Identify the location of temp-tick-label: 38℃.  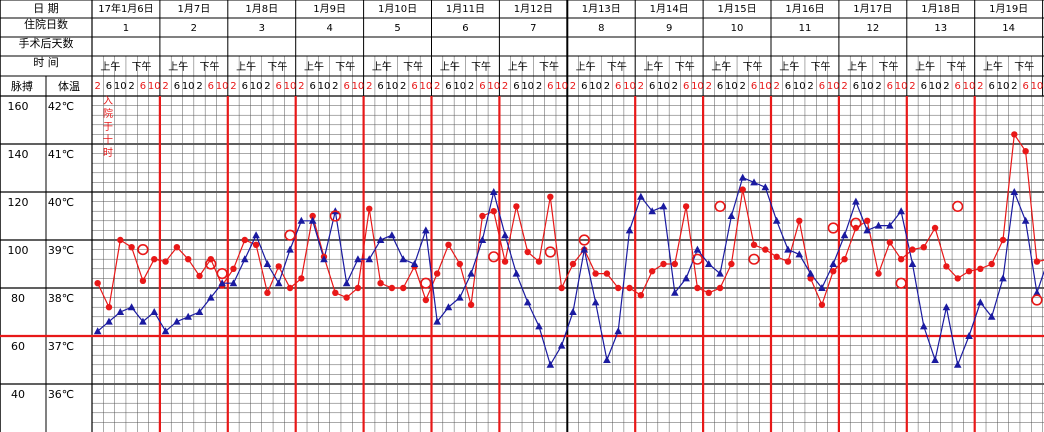
(61, 298).